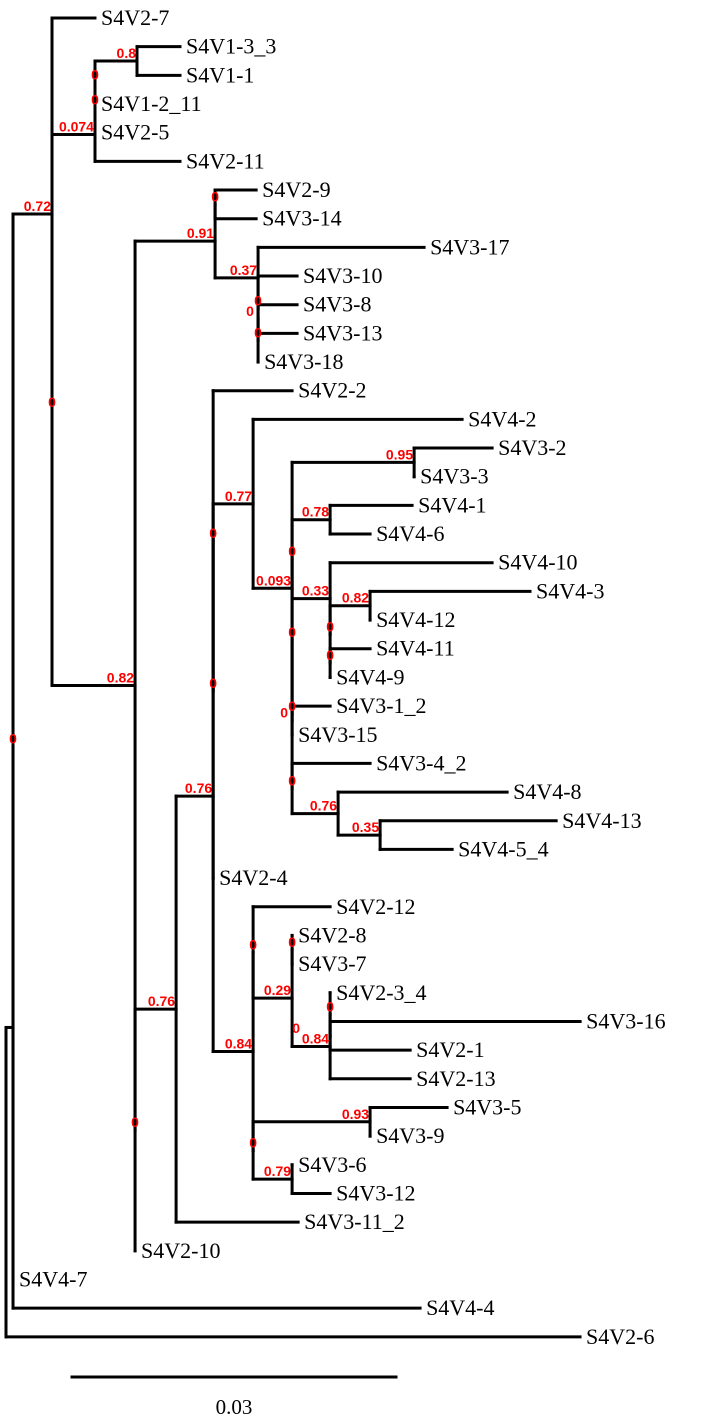 The width and height of the screenshot is (709, 1426). Describe the element at coordinates (315, 591) in the screenshot. I see `support-value: 0.33` at that location.